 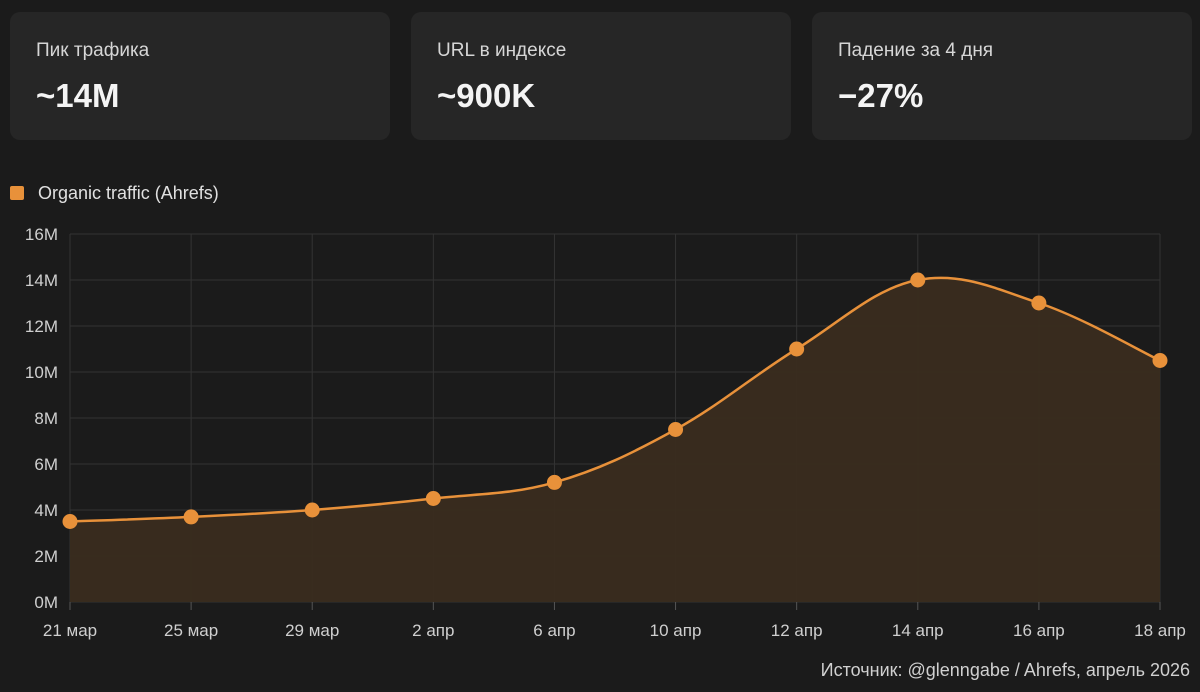 I want to click on stat-label: Падение за 4 дня, so click(x=916, y=50).